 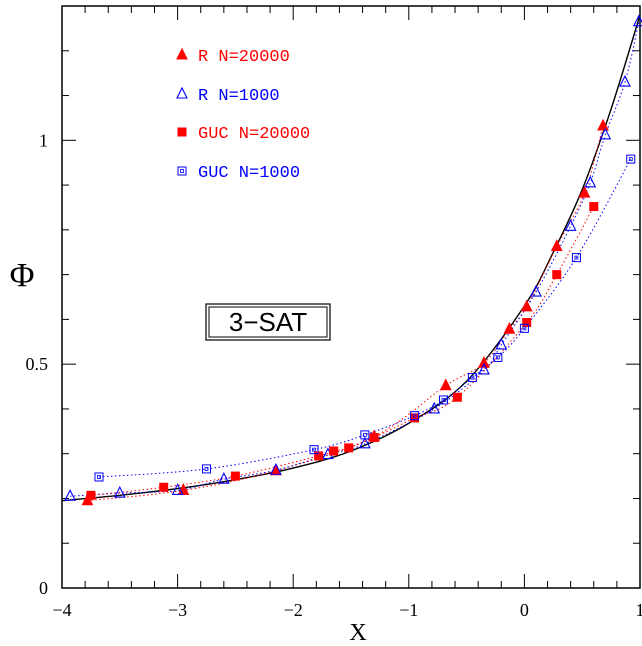 What do you see at coordinates (43, 140) in the screenshot?
I see `y-tick-label: 1` at bounding box center [43, 140].